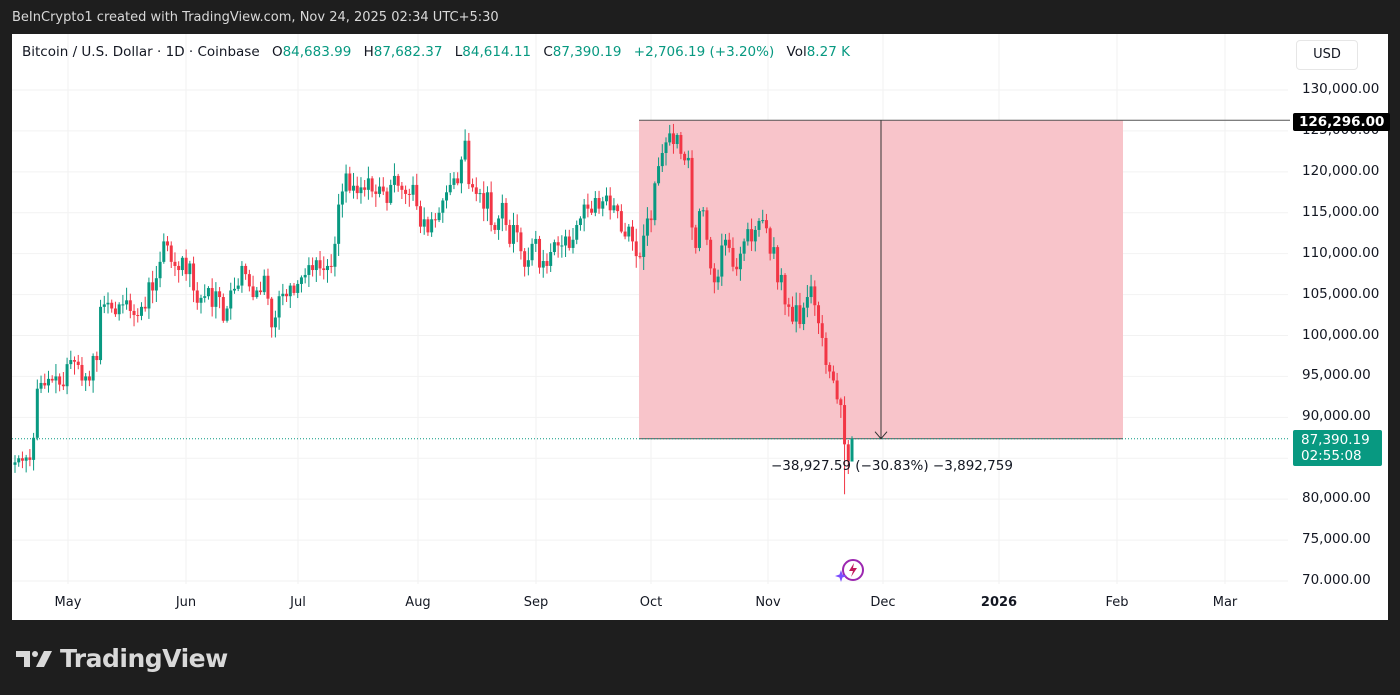 Image resolution: width=1400 pixels, height=695 pixels. Describe the element at coordinates (892, 466) in the screenshot. I see `price-range-label: −38,927.59 (−30.83%) −3,892,759` at that location.